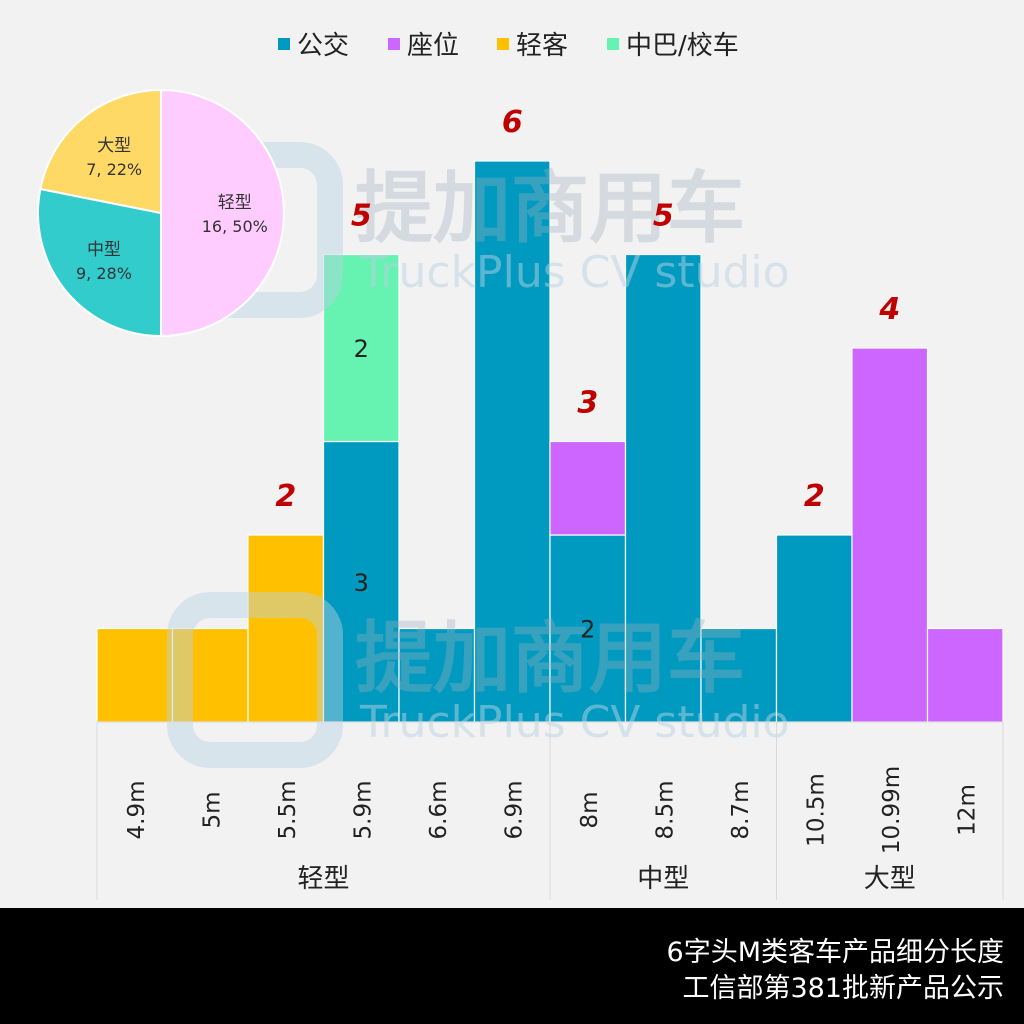  Describe the element at coordinates (542, 46) in the screenshot. I see `legend-label: 轻客` at that location.